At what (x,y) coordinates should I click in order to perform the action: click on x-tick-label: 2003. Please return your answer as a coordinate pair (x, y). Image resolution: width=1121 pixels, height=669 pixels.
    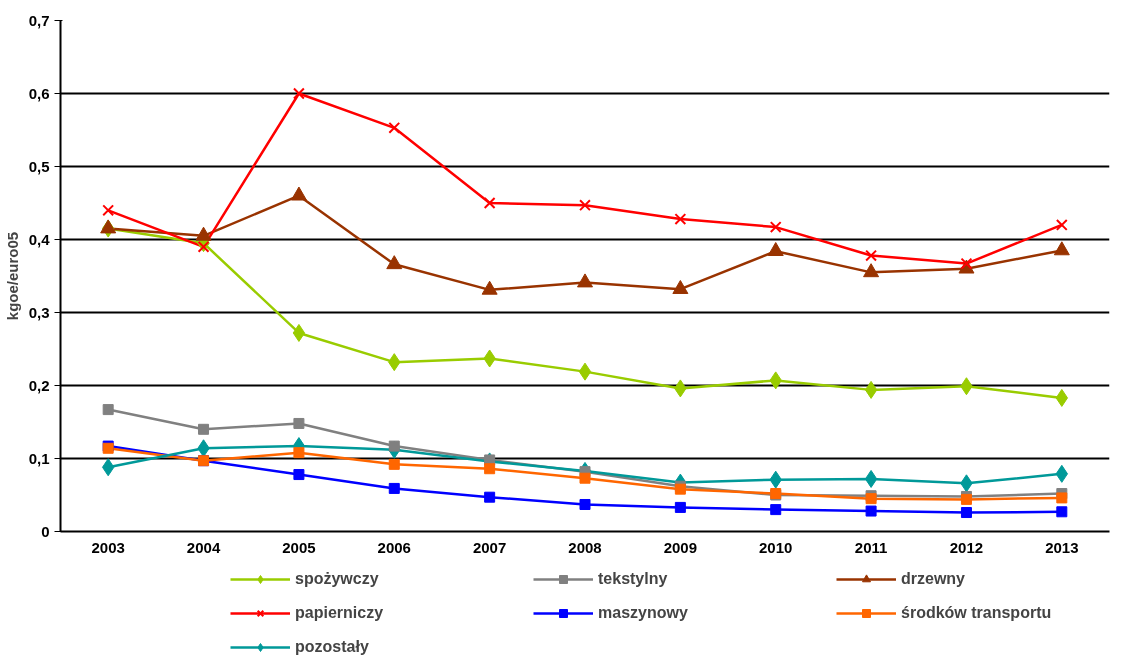
    Looking at the image, I should click on (108, 547).